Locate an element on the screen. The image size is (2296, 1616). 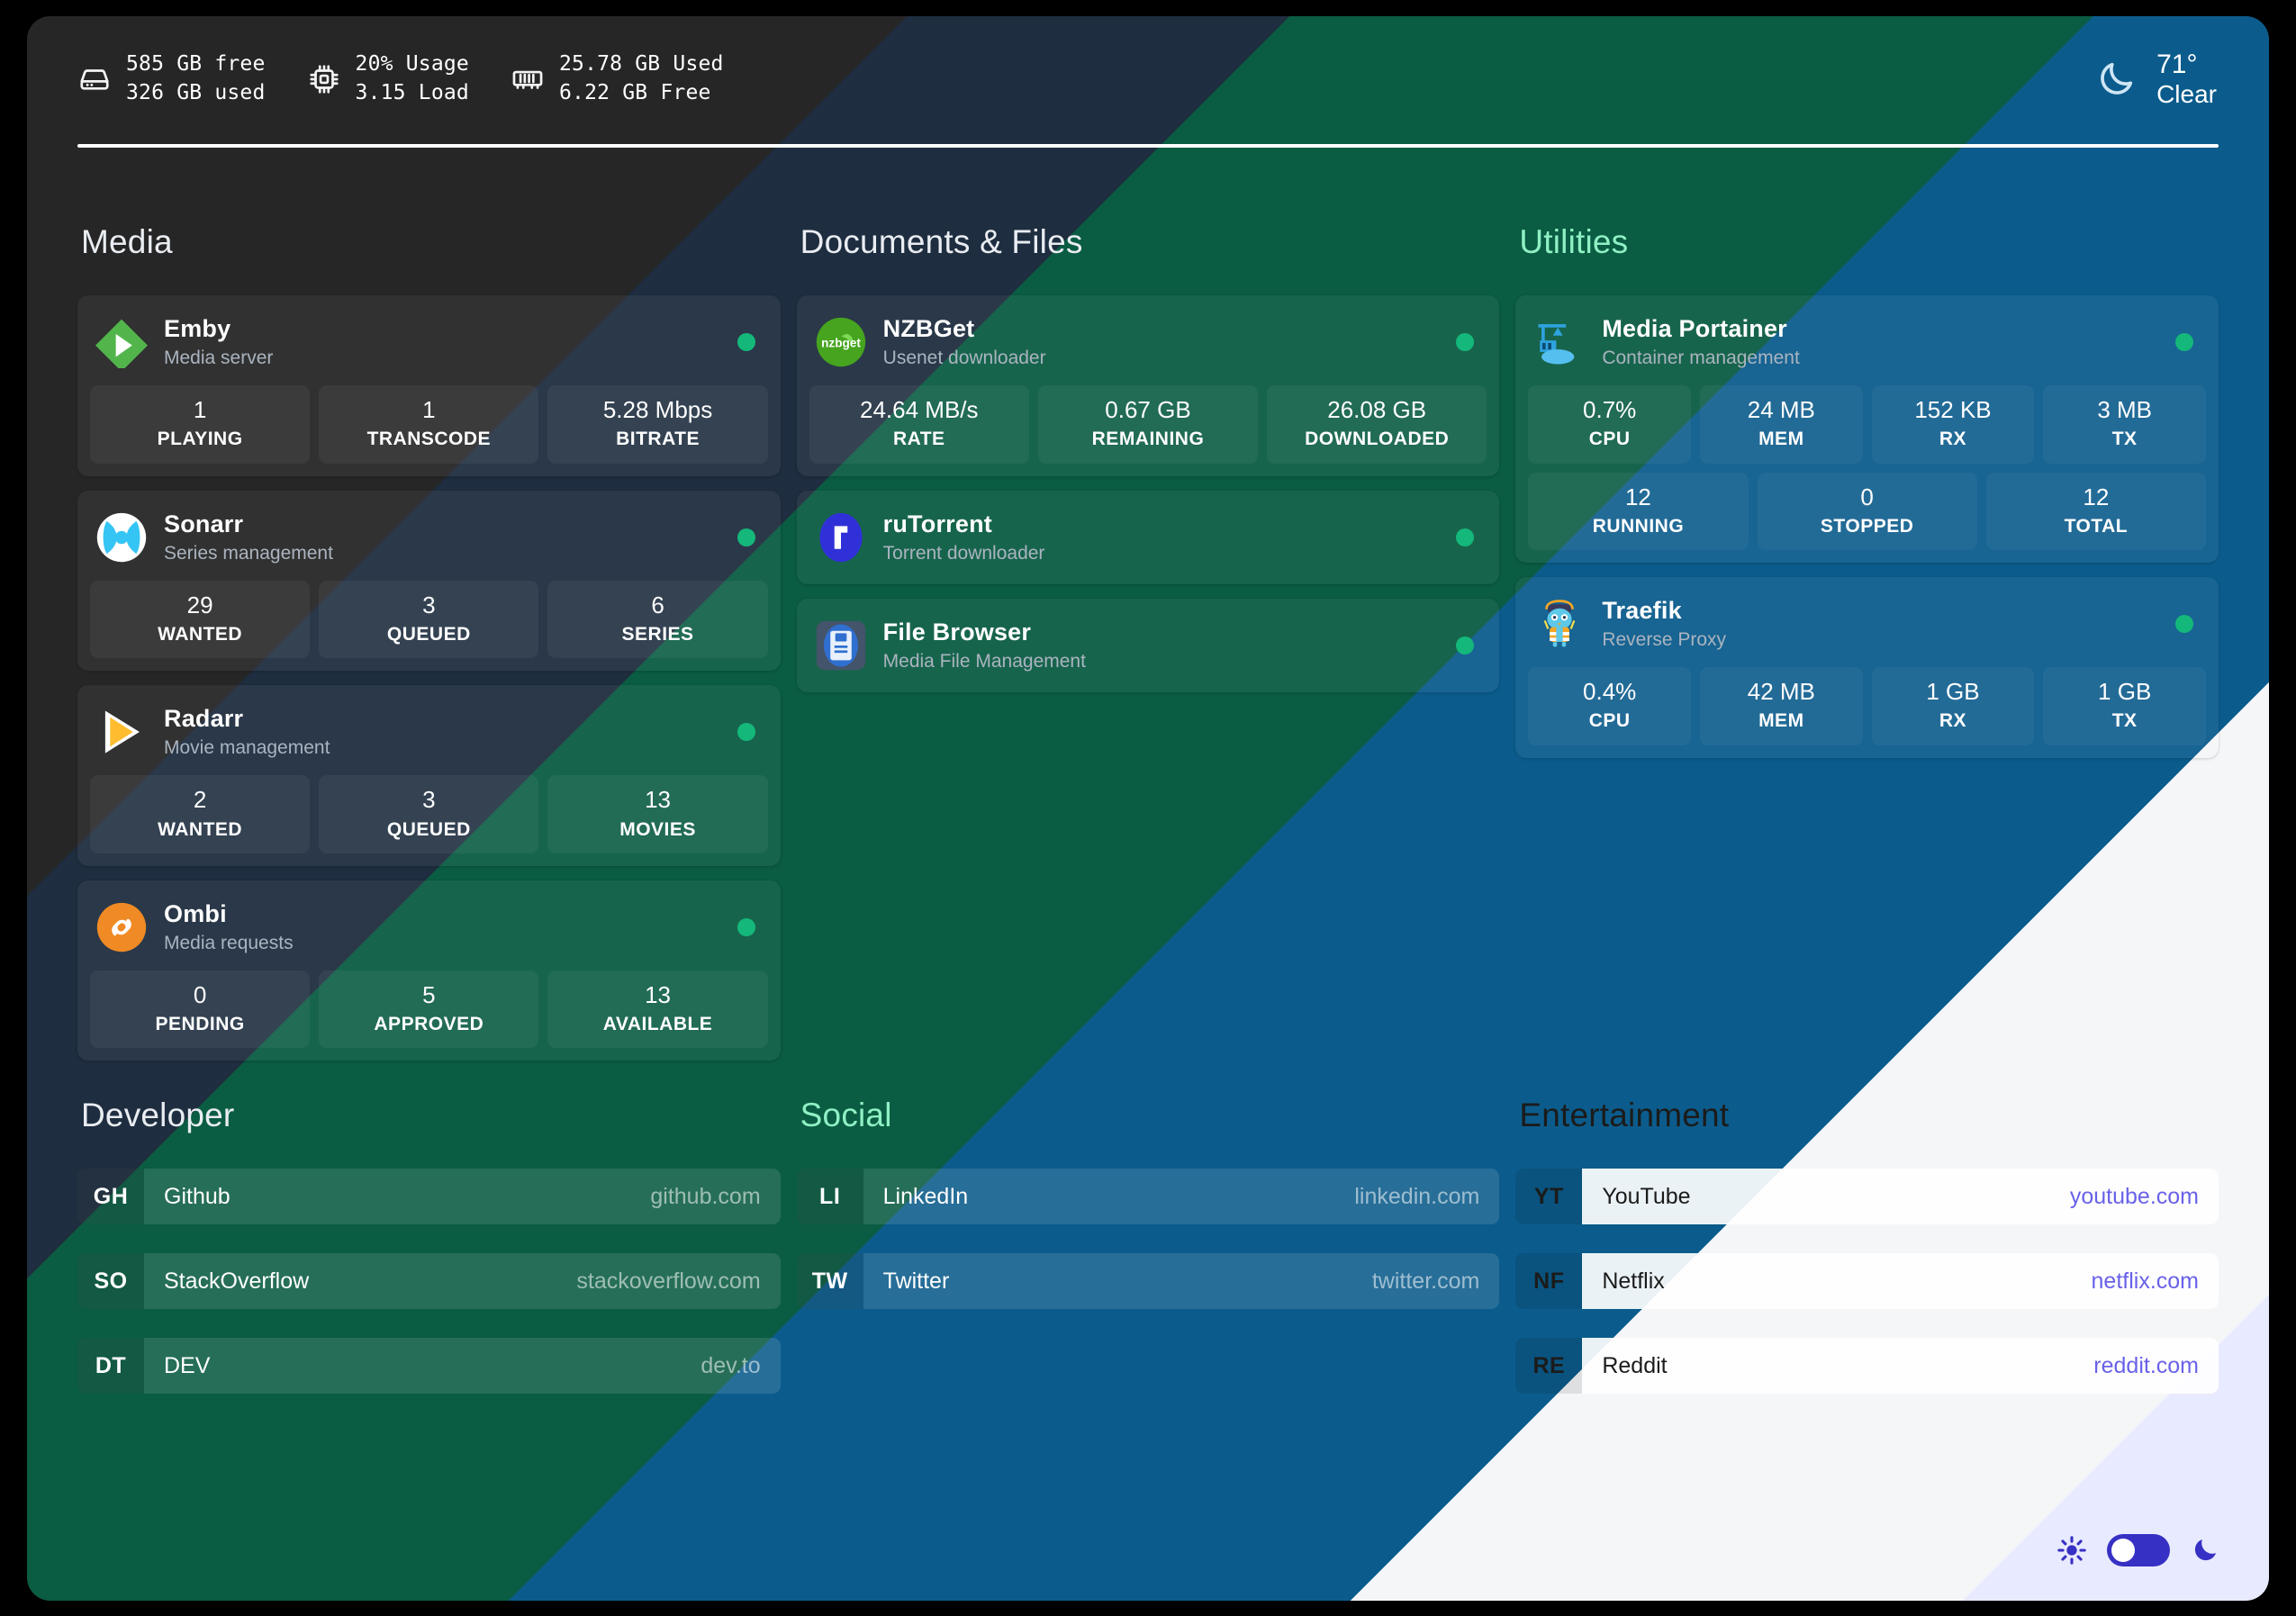
sun-icon is located at coordinates (2071, 1550).